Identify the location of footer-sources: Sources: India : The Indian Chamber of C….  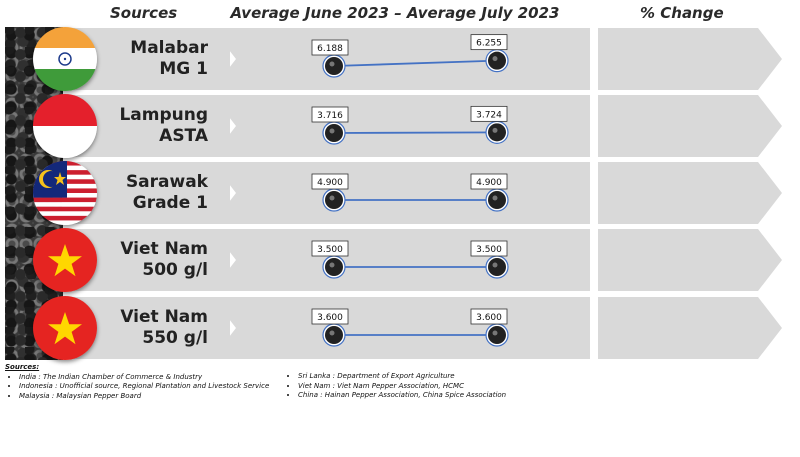
(137, 382).